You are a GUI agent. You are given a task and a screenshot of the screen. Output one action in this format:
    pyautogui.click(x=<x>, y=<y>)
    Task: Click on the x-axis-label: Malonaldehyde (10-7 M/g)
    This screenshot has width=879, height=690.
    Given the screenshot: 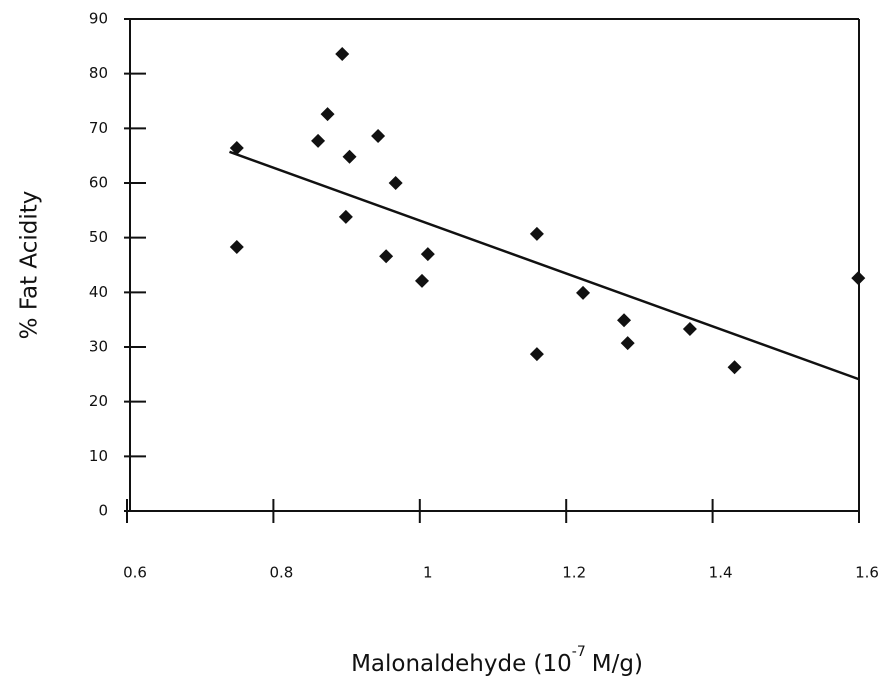 What is the action you would take?
    pyautogui.click(x=497, y=660)
    